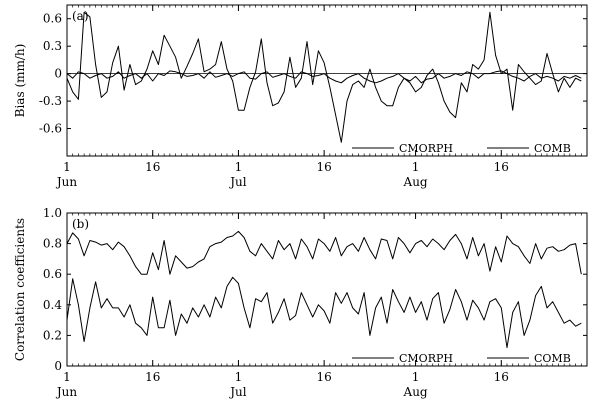  Describe the element at coordinates (324, 252) in the screenshot. I see `series-line-cmorph` at that location.